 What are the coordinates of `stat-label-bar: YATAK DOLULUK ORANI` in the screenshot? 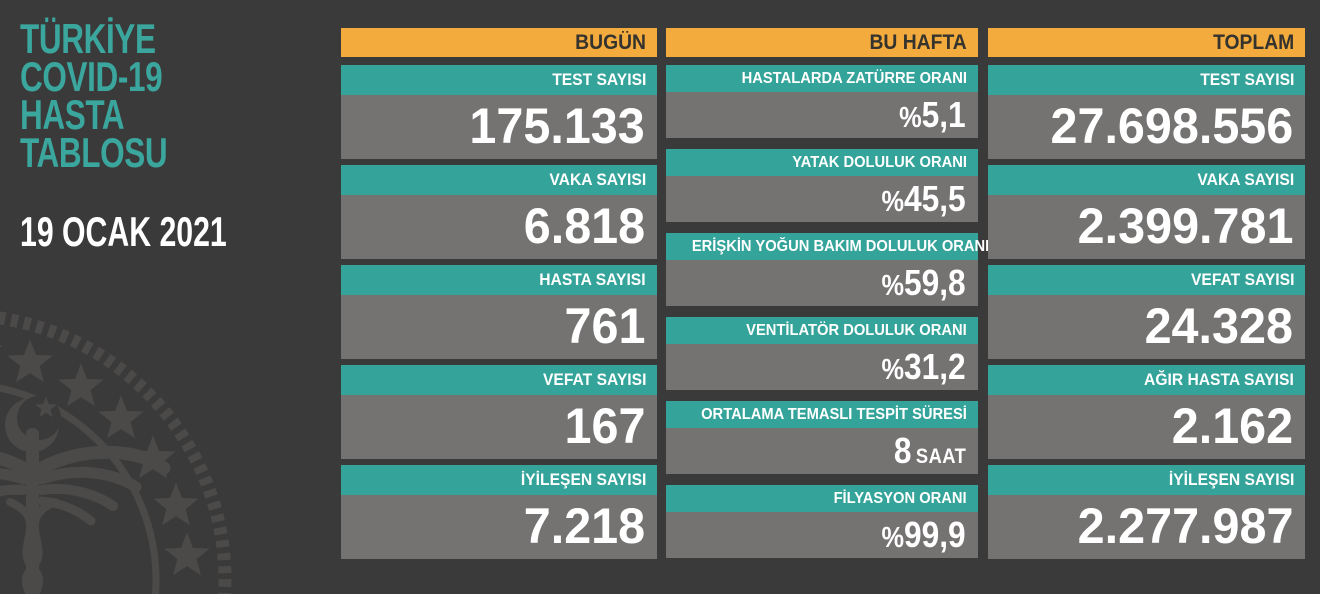 It's located at (822, 162).